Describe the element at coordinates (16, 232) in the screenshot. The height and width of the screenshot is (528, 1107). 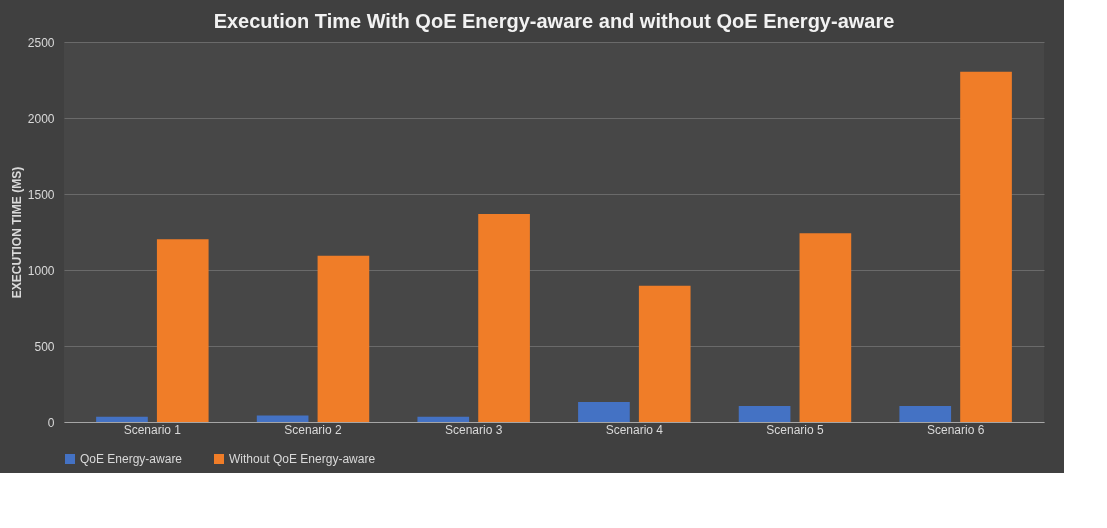
I see `y-axis-title: EXECUTION TIME (MS)` at that location.